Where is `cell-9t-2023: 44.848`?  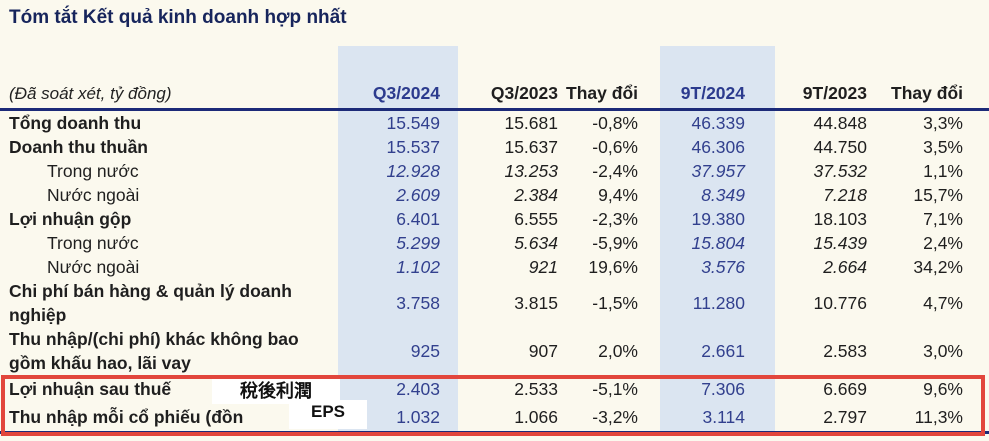 cell-9t-2023: 44.848 is located at coordinates (840, 122).